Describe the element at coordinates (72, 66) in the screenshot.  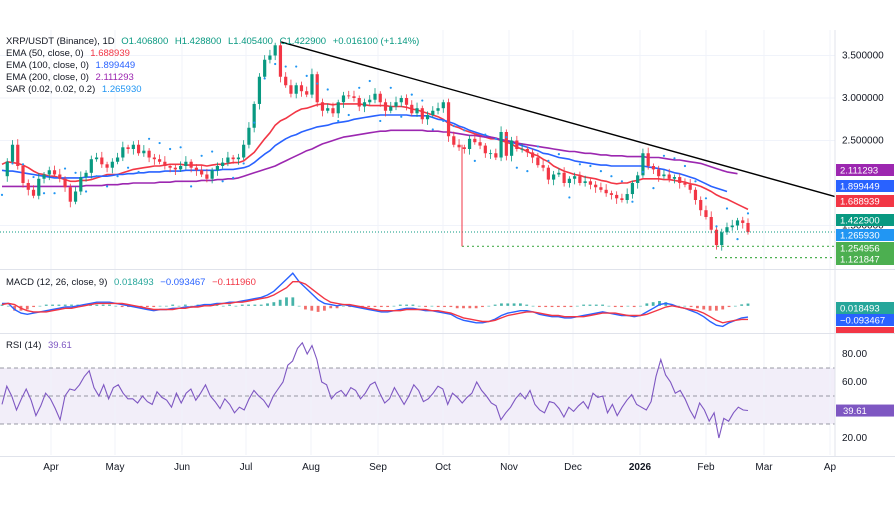
I see `indicator-legend-ema100: EMA (100, close, 0) 1.899449` at that location.